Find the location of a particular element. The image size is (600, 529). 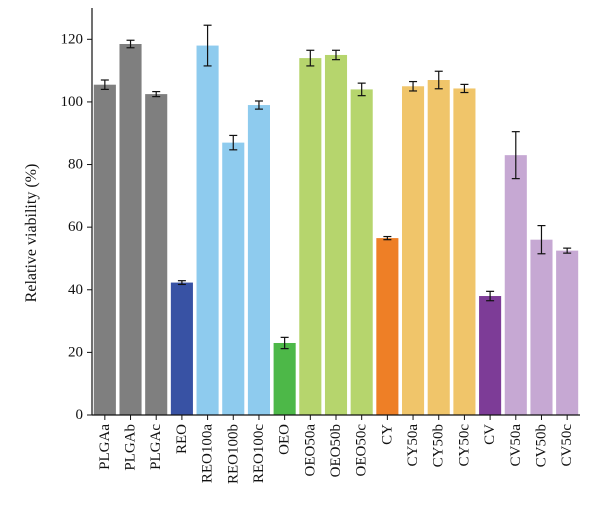

x-tick-label: CV50c is located at coordinates (567, 445).